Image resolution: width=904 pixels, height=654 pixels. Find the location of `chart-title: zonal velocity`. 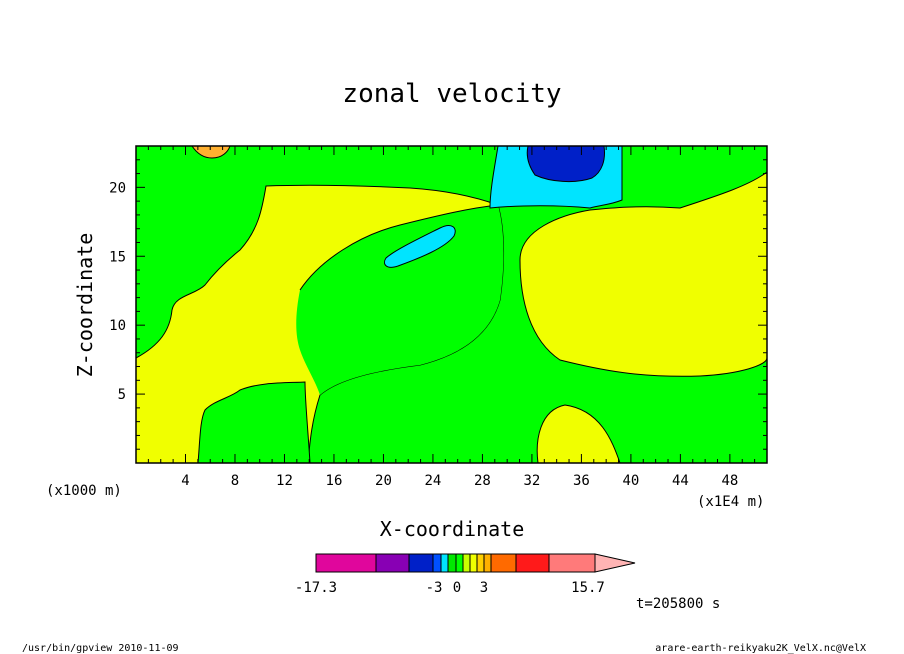

chart-title: zonal velocity is located at coordinates (451, 94).